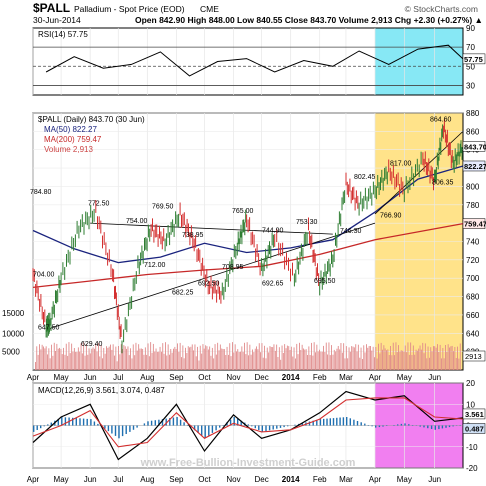 The image size is (486, 486). What do you see at coordinates (474, 414) in the screenshot?
I see `macd-value-tag` at bounding box center [474, 414].